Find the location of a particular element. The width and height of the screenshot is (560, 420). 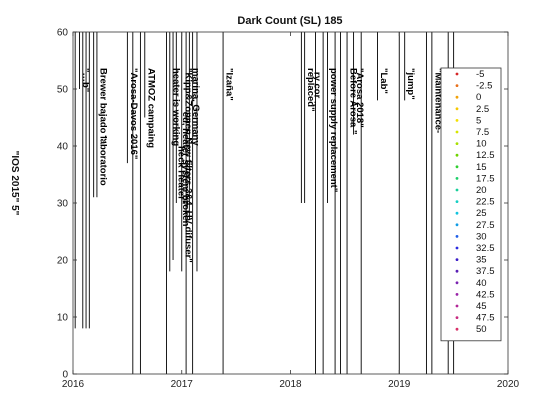

event-label-partial: ed, heater system broken is located at coordinates (185, 169).